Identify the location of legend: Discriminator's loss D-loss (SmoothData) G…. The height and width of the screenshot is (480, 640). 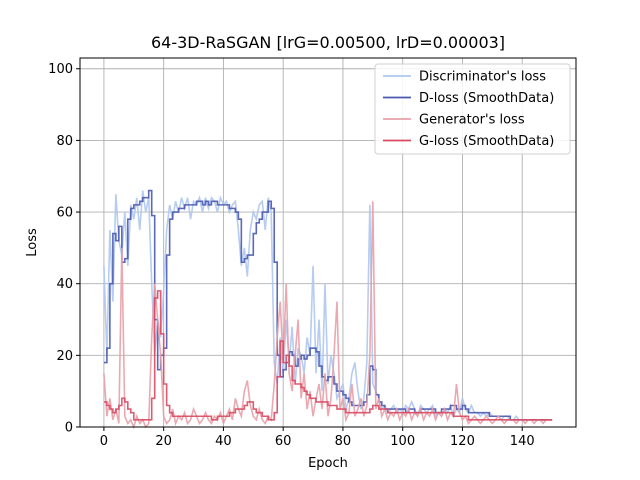
(472, 109).